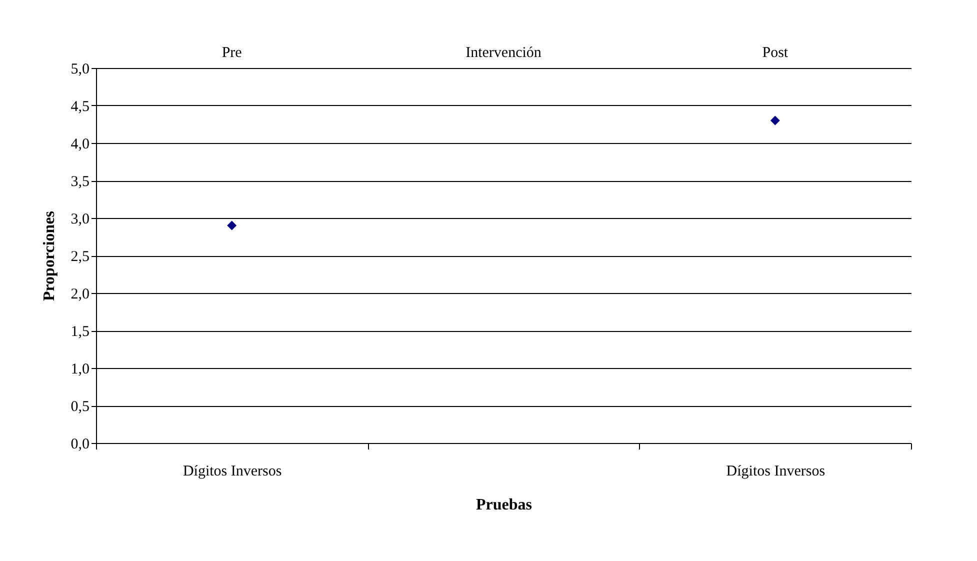 This screenshot has width=977, height=561. I want to click on y-axis-title: Proporciones, so click(49, 256).